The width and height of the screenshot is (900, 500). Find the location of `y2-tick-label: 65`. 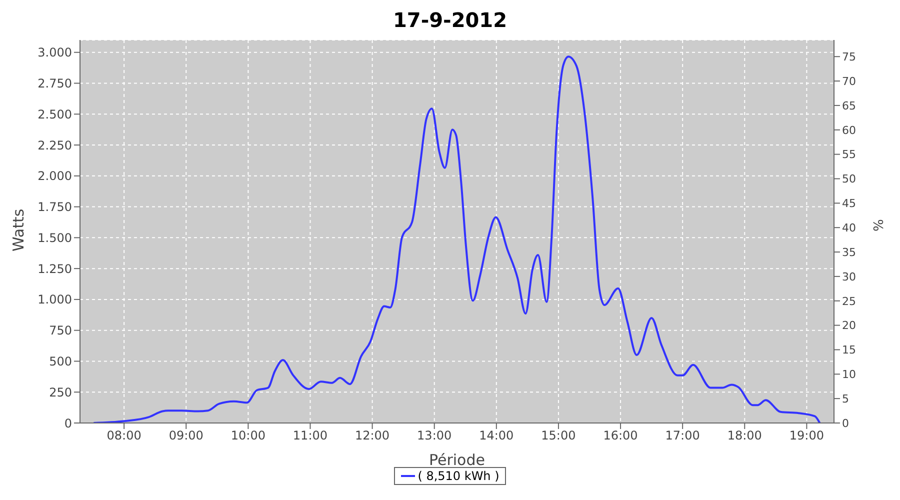

y2-tick-label: 65 is located at coordinates (849, 105).